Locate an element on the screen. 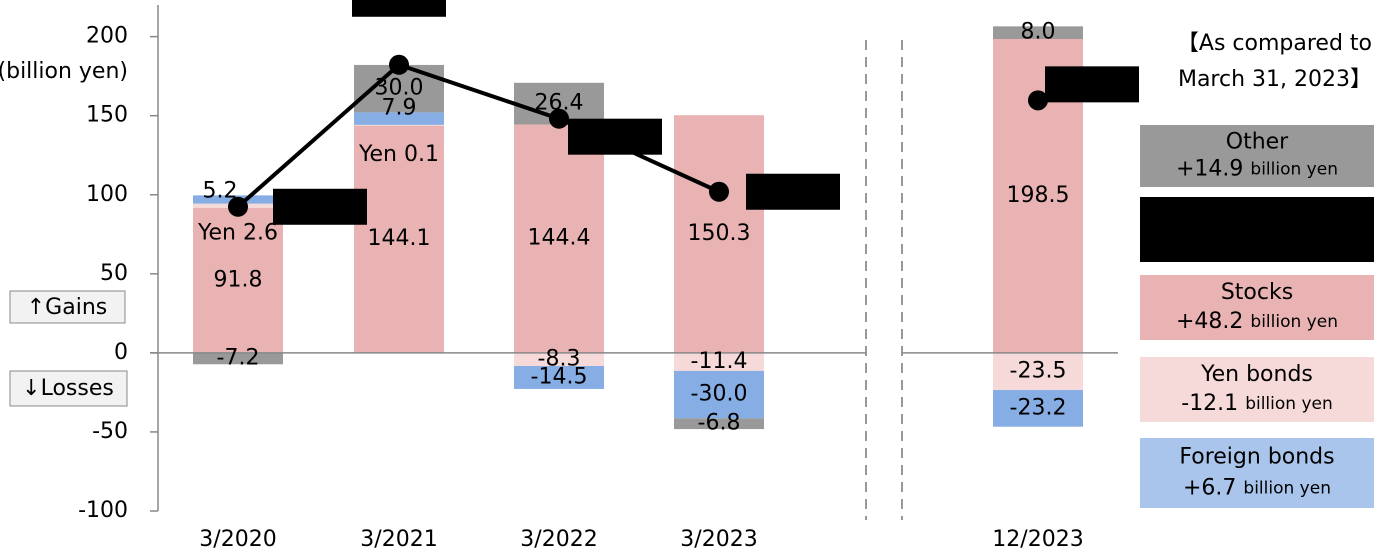  y-tick-label: 50 is located at coordinates (114, 273).